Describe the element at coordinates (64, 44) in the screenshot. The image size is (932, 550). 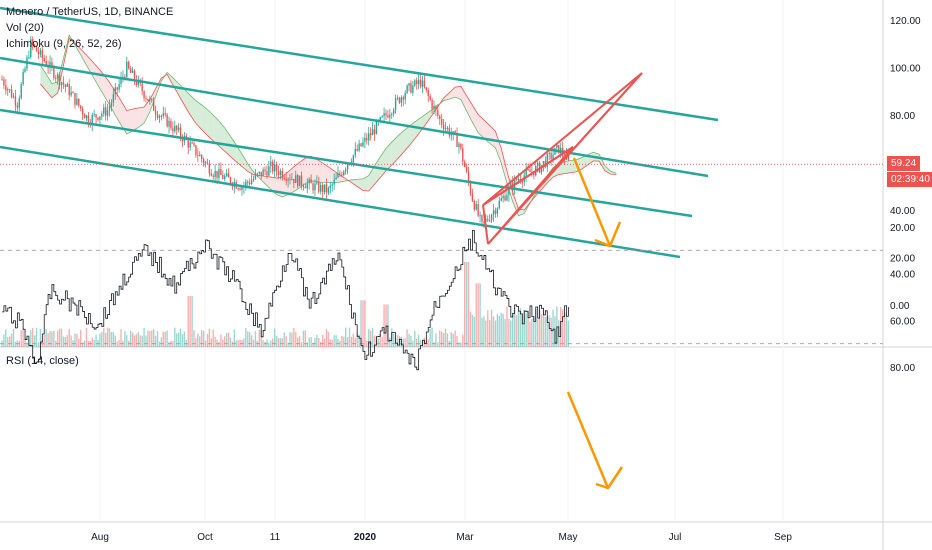
I see `ichimoku-indicator-label: Ichimoku (9, 26, 52, 26)` at that location.